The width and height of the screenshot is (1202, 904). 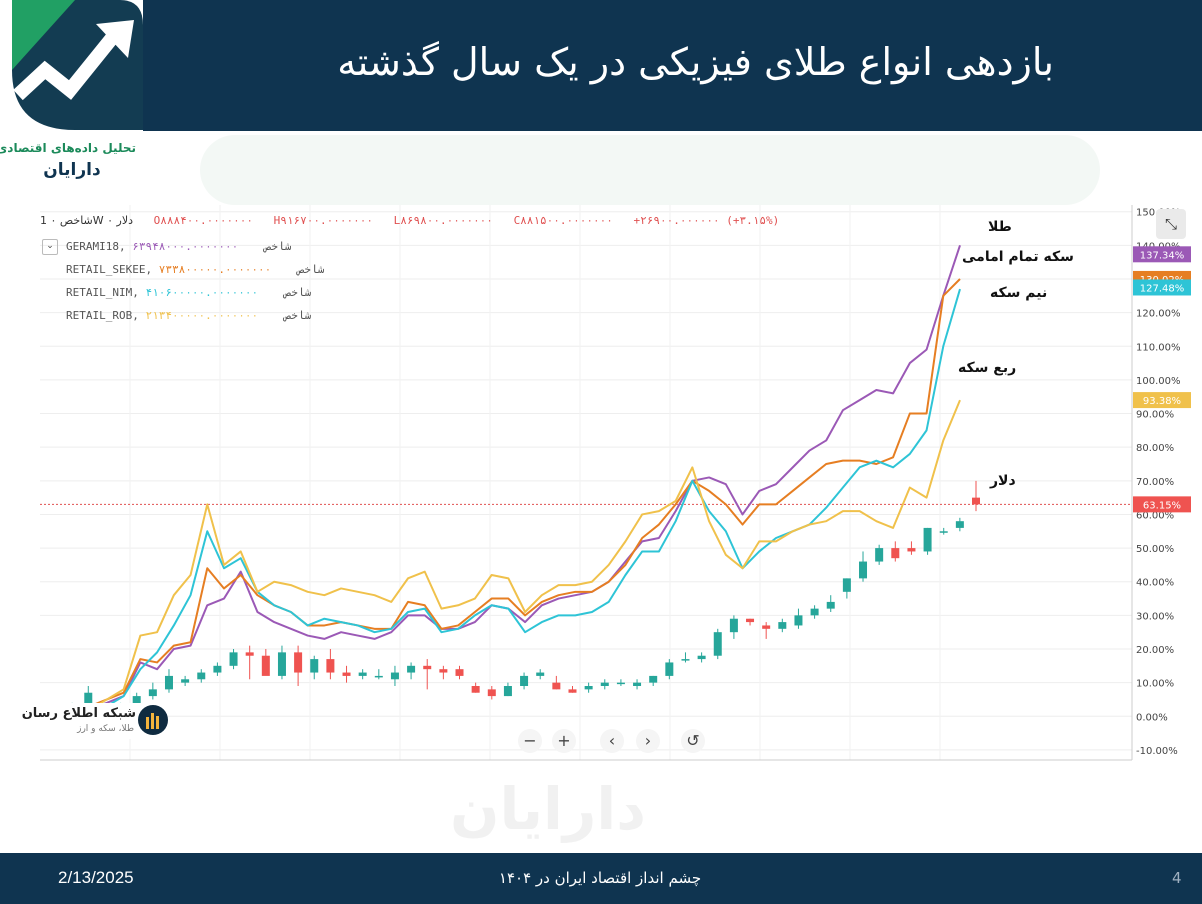 What do you see at coordinates (96, 877) in the screenshot?
I see `footer-date: 2/13/2025` at bounding box center [96, 877].